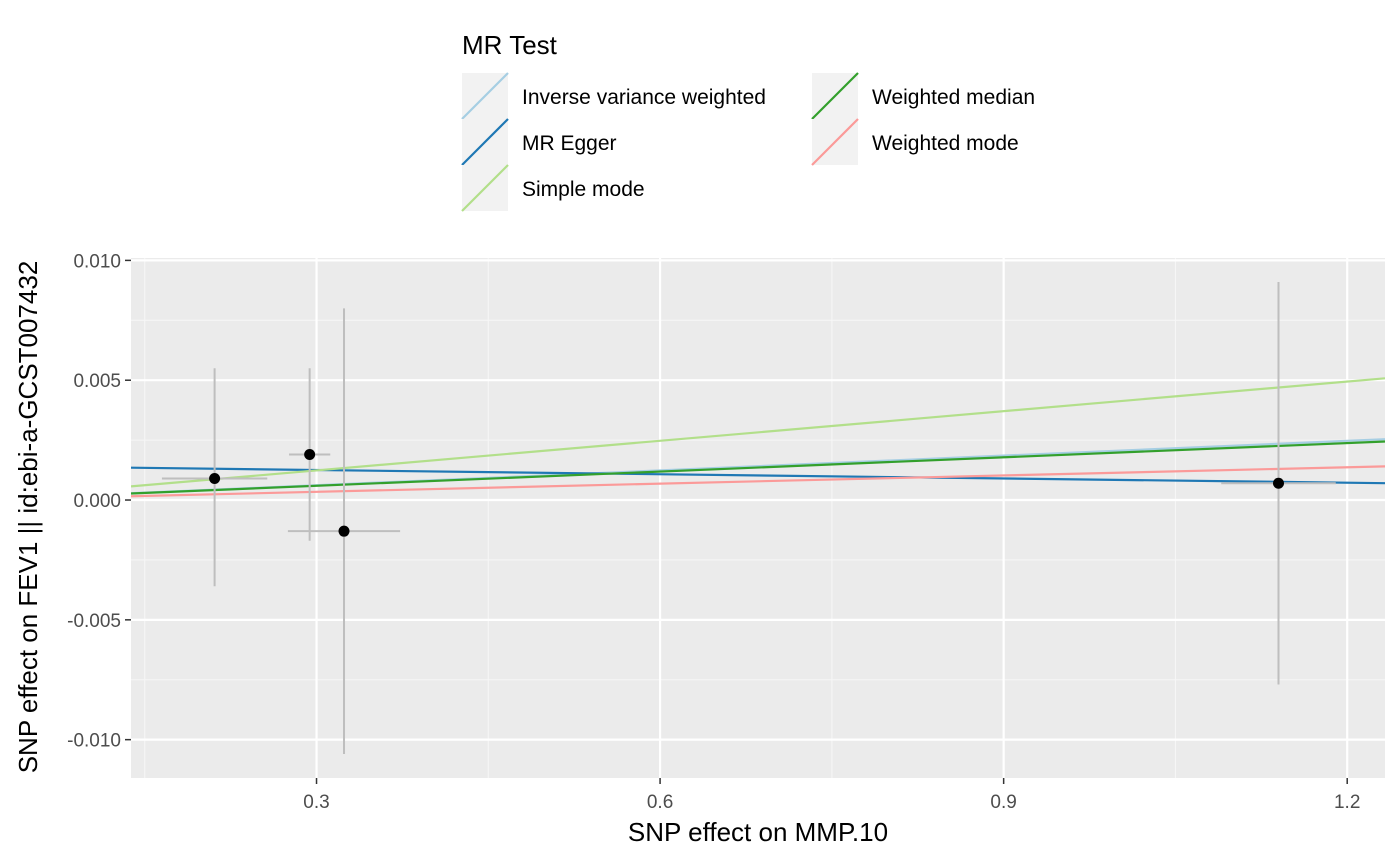  I want to click on y-tick-label: -0.010, so click(94, 741).